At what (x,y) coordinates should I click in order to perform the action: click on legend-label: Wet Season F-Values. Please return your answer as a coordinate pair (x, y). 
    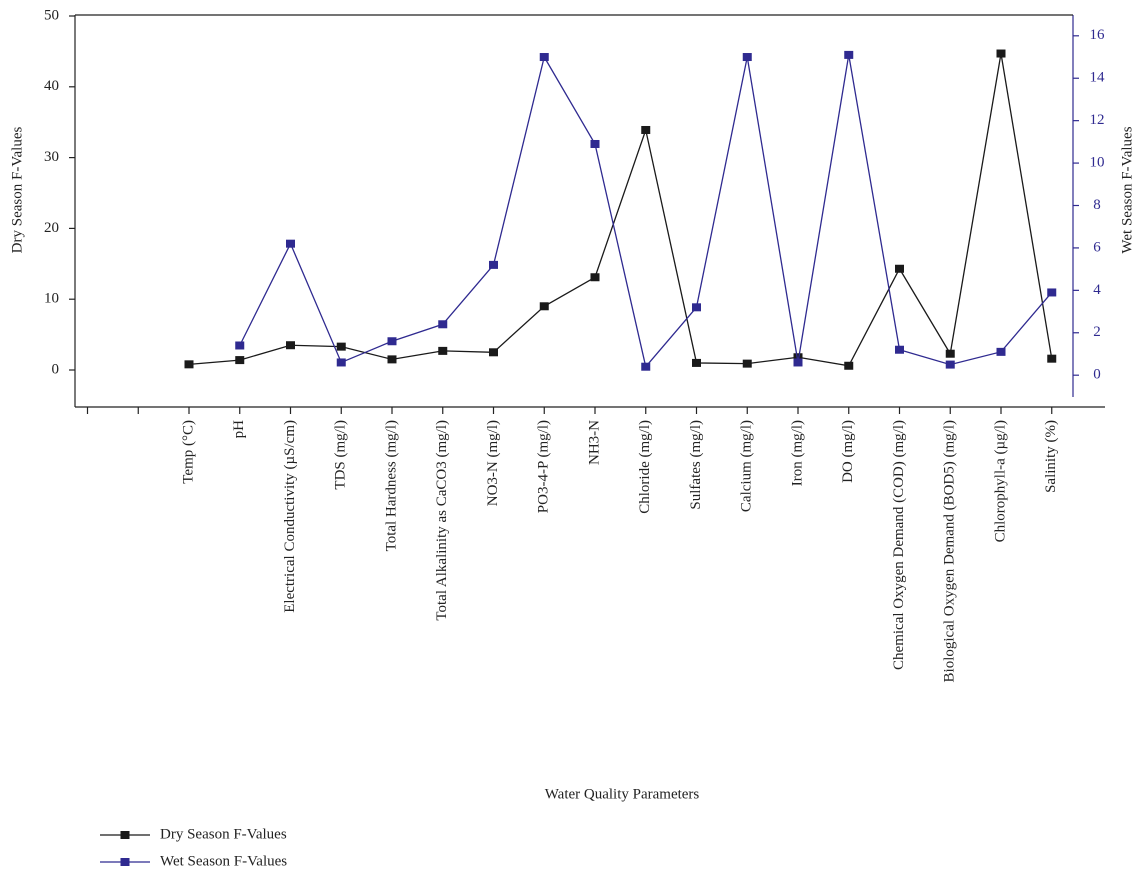
    Looking at the image, I should click on (223, 861).